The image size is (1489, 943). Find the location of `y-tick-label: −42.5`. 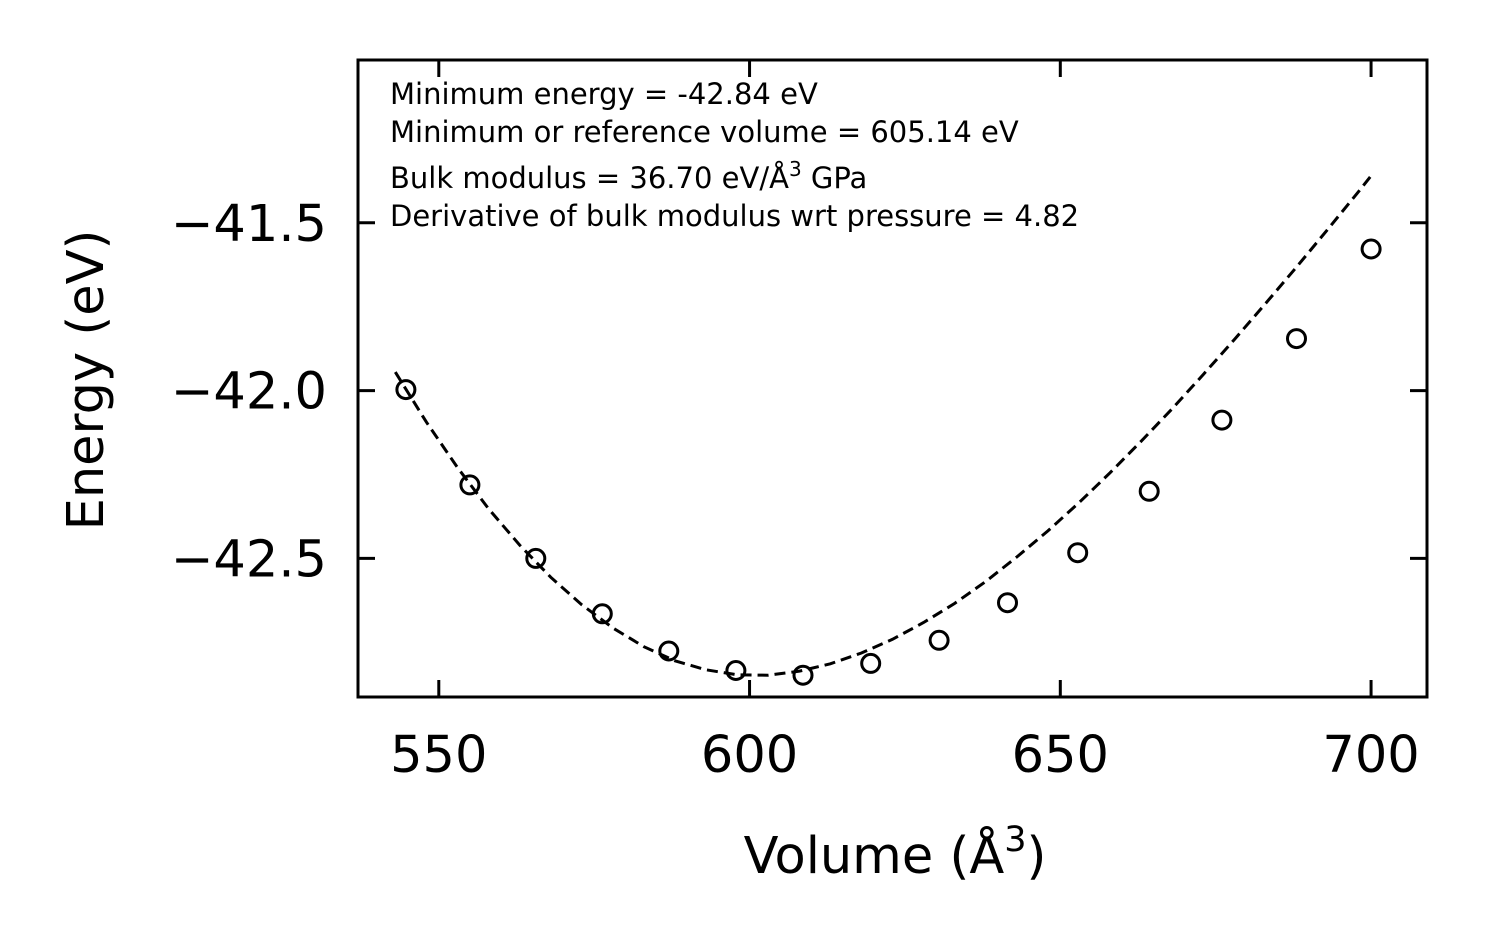

y-tick-label: −42.5 is located at coordinates (249, 559).